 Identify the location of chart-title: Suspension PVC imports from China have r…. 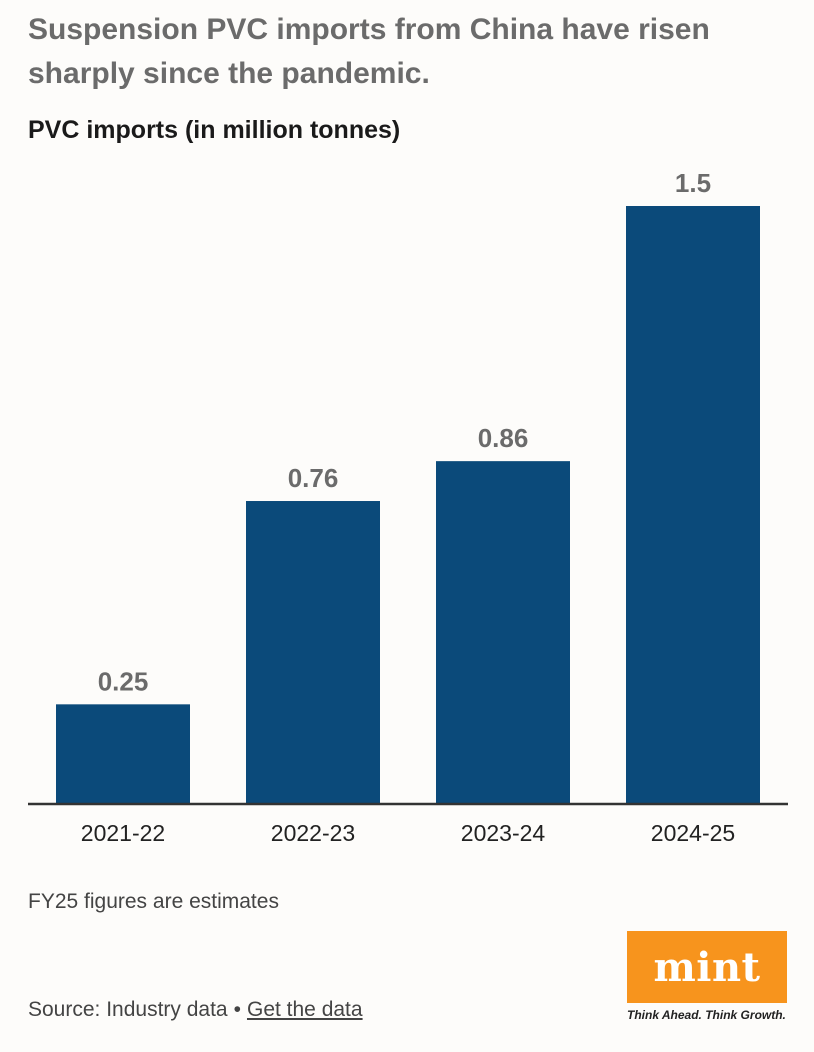
(369, 51).